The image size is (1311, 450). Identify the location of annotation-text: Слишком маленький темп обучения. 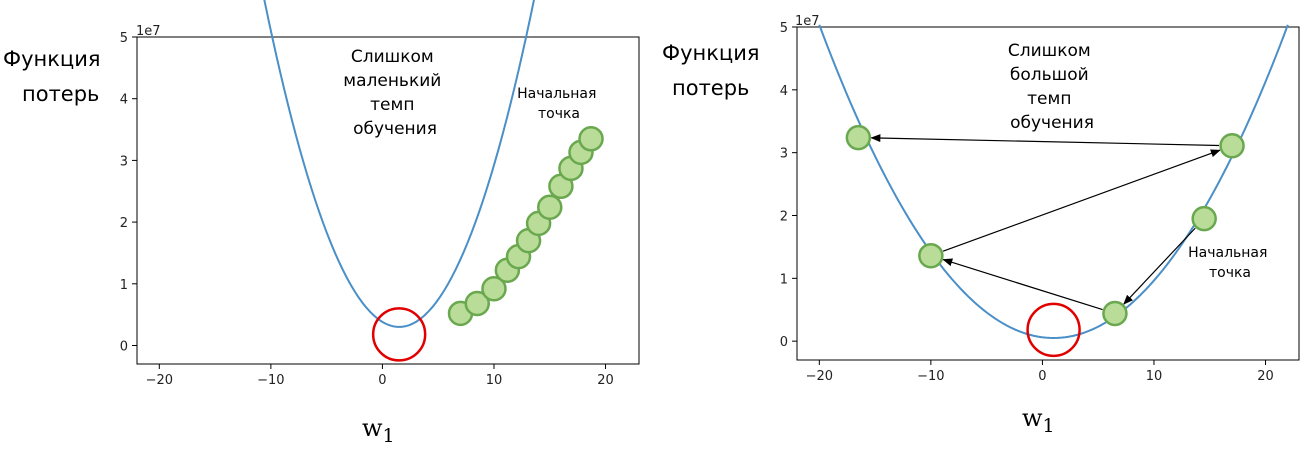
(394, 93).